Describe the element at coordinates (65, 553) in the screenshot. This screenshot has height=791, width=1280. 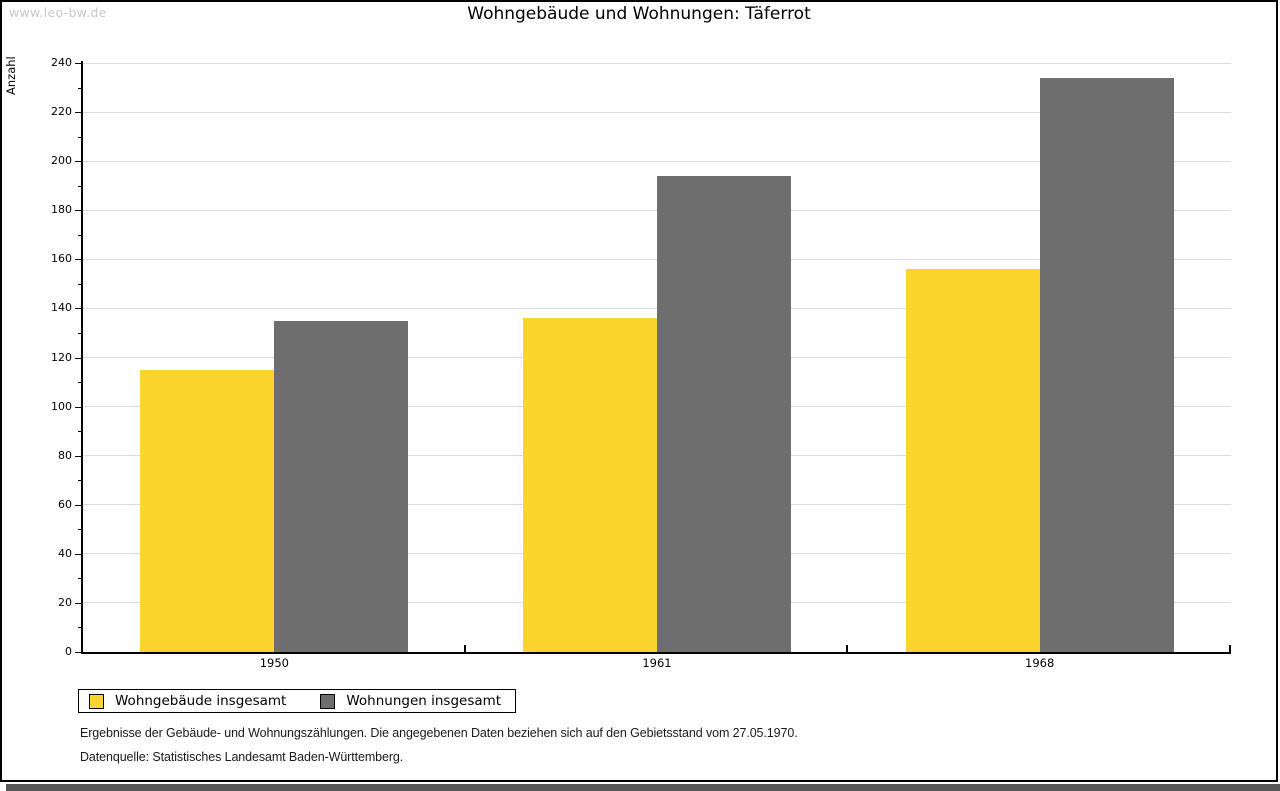
I see `y-axis-tick-label-40: 40` at that location.